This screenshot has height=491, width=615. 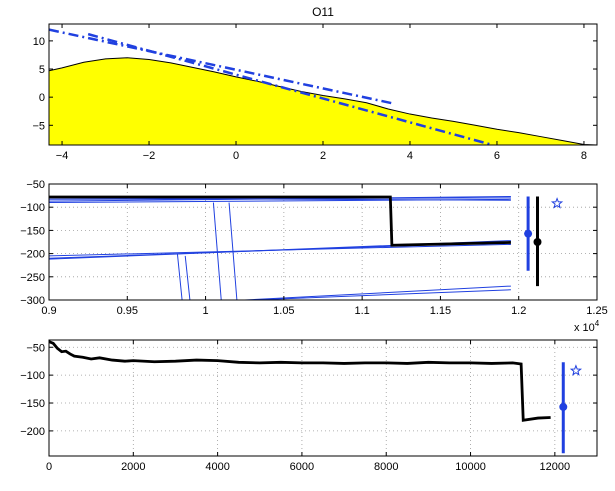 What do you see at coordinates (410, 156) in the screenshot?
I see `x-tick-label: 4` at bounding box center [410, 156].